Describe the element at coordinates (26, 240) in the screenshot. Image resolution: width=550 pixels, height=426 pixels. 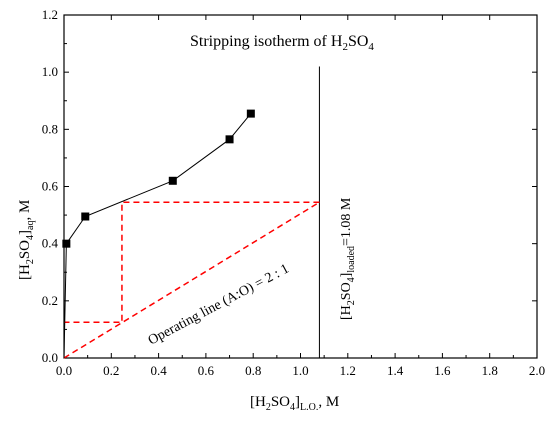
I see `y-axis-label: [H2SO4]aq, M` at that location.